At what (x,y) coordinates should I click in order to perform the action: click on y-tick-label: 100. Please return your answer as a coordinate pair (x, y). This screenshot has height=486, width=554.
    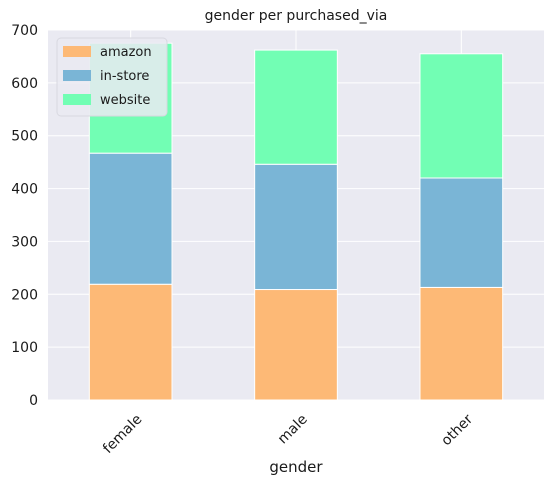
    Looking at the image, I should click on (24, 348).